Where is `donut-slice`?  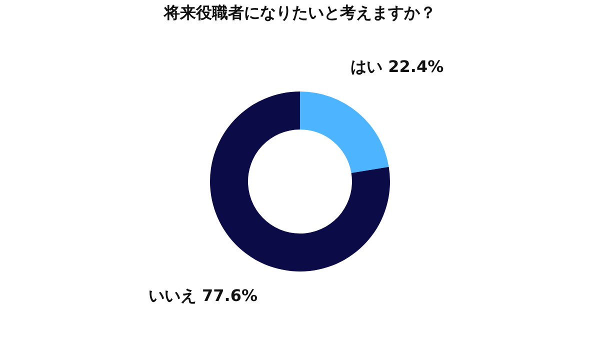
donut-slice is located at coordinates (344, 133).